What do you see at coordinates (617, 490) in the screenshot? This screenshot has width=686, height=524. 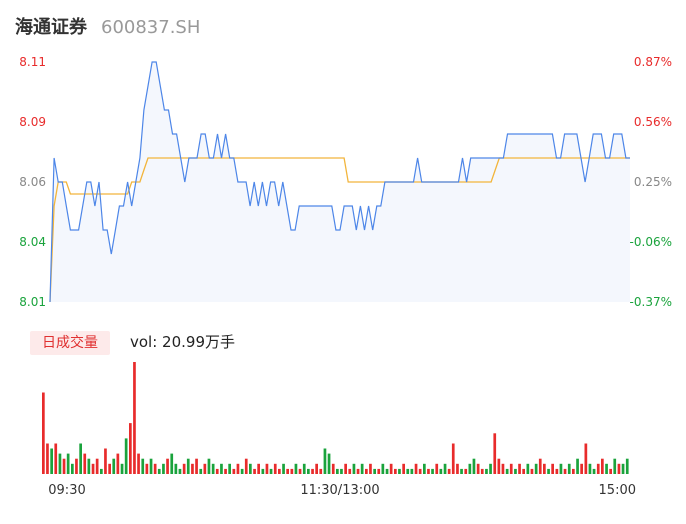 I see `time-tick-label: 15:00` at bounding box center [617, 490].